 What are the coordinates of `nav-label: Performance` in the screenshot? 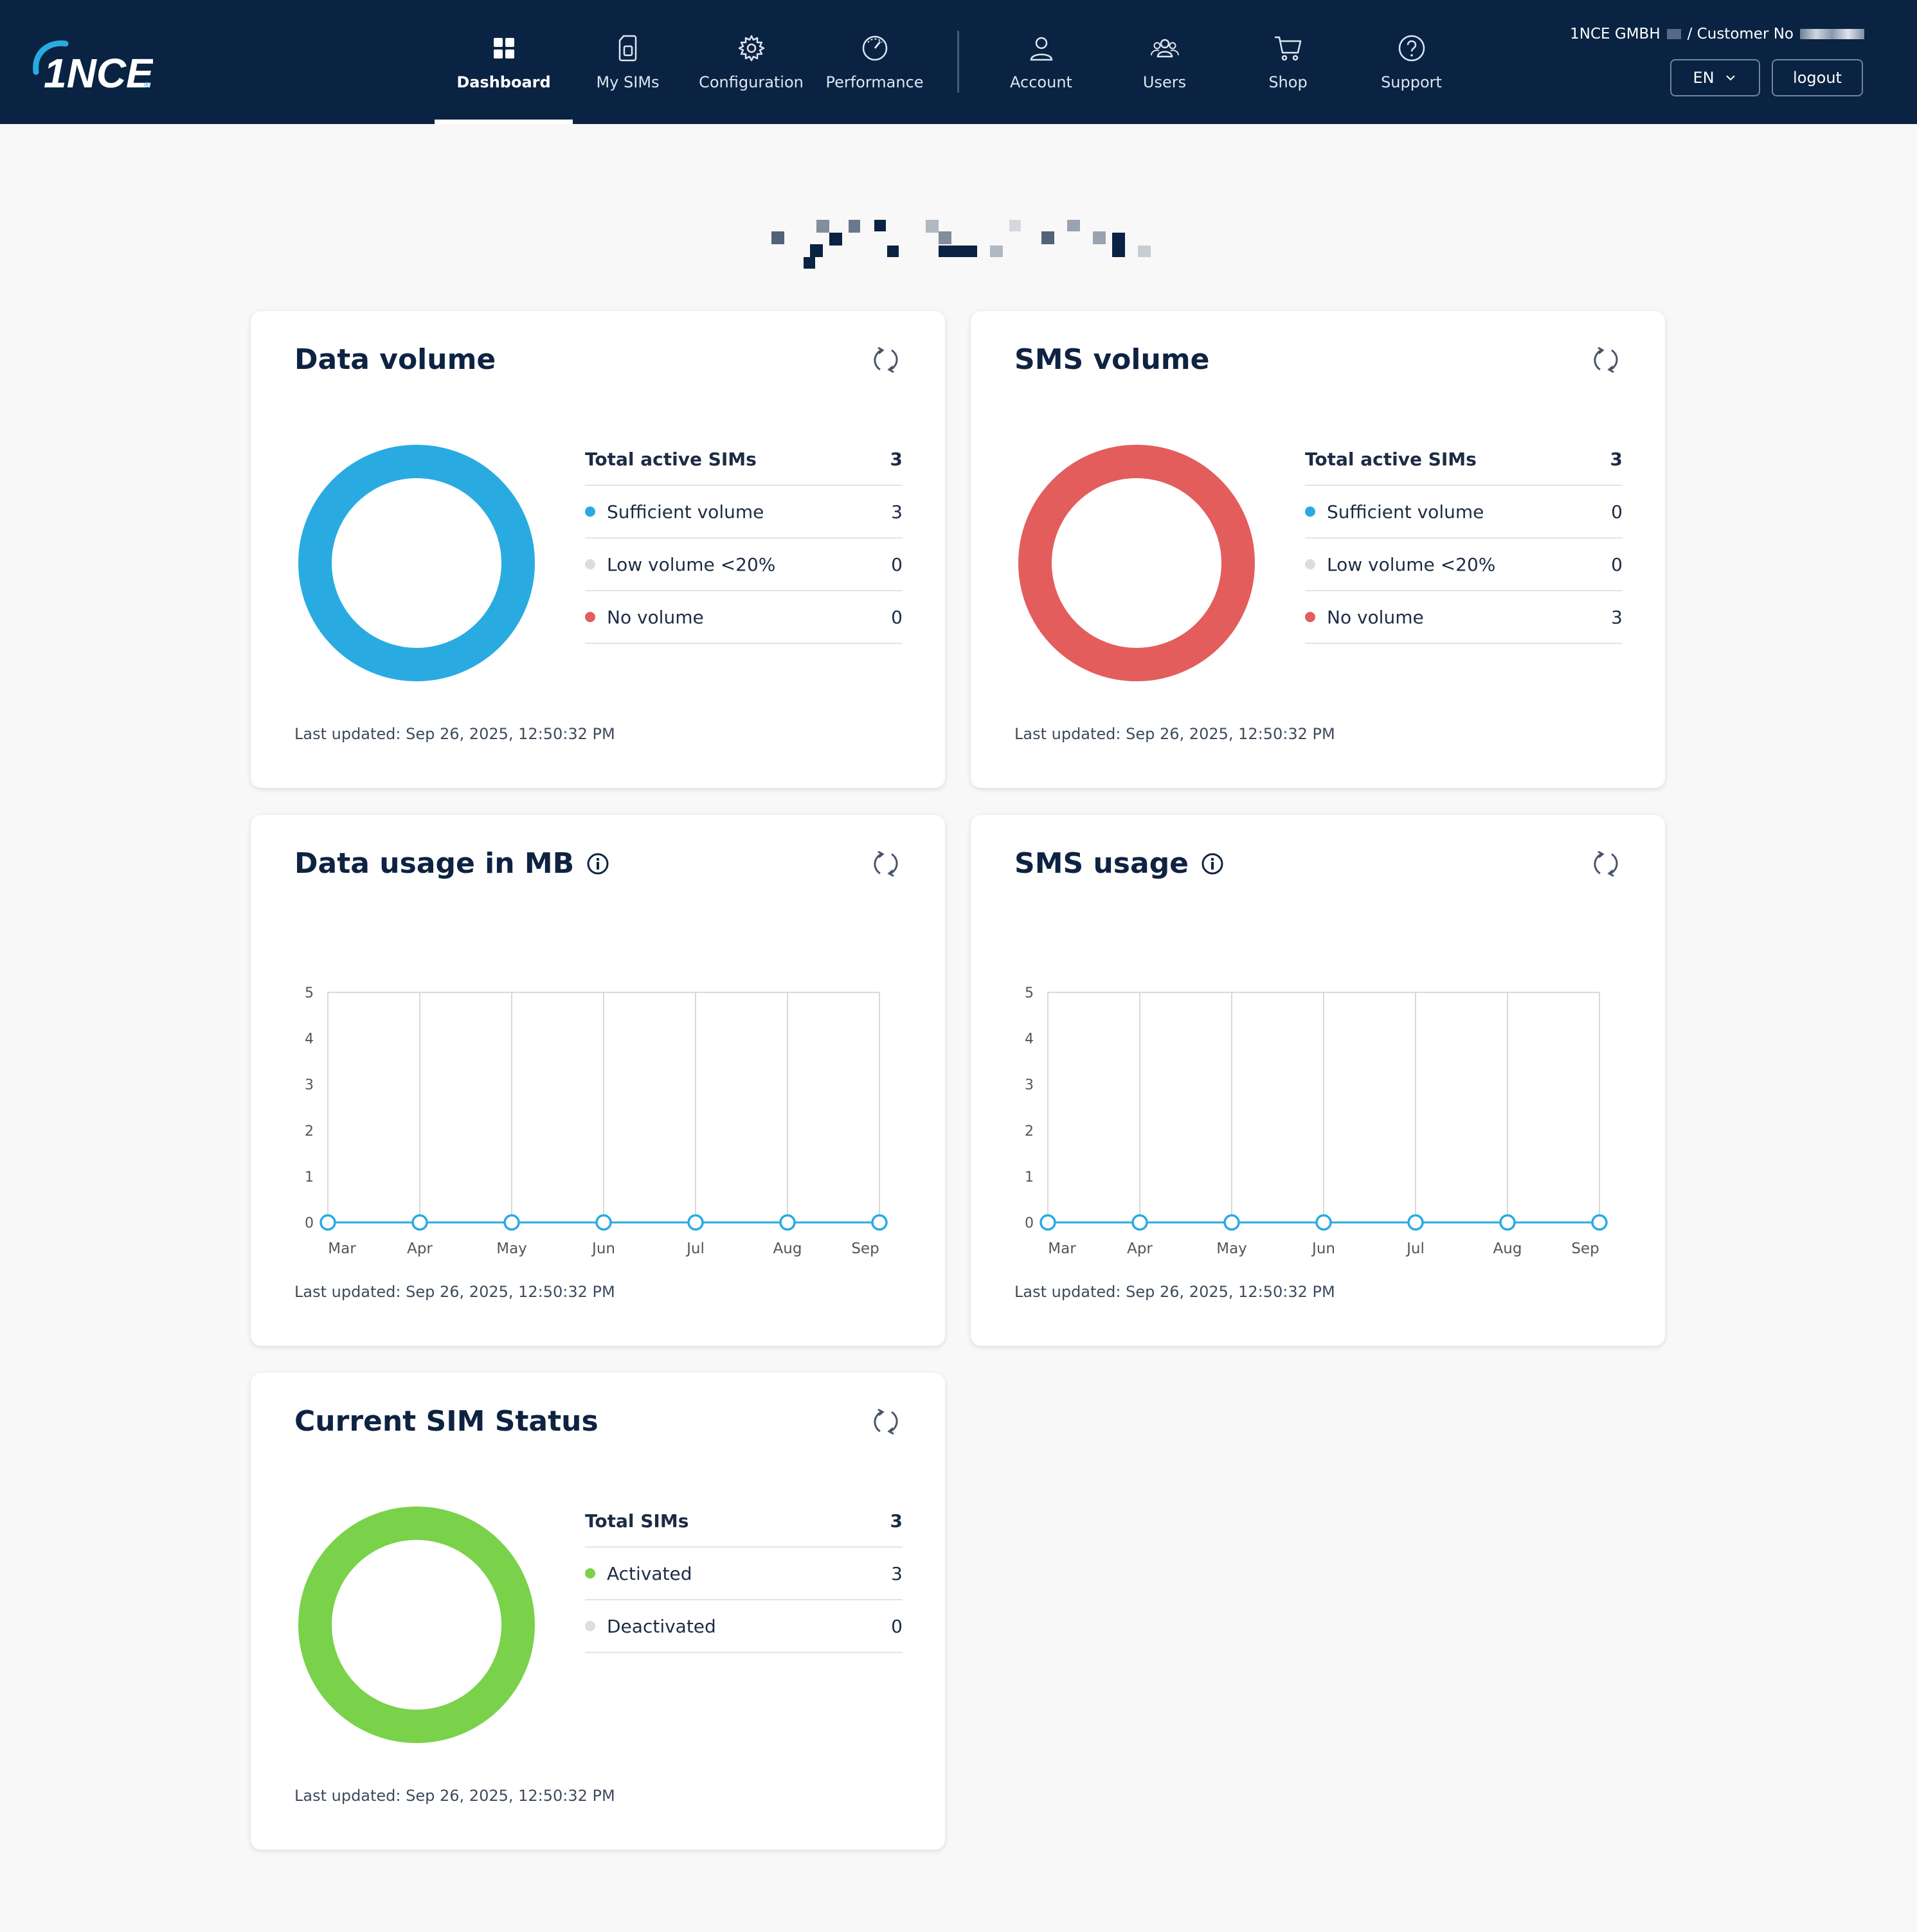 It's located at (874, 82).